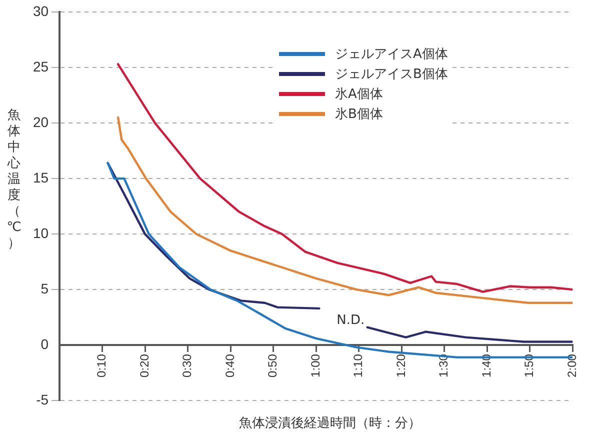 This screenshot has height=440, width=590. What do you see at coordinates (44, 344) in the screenshot?
I see `y-tick-label: 0` at bounding box center [44, 344].